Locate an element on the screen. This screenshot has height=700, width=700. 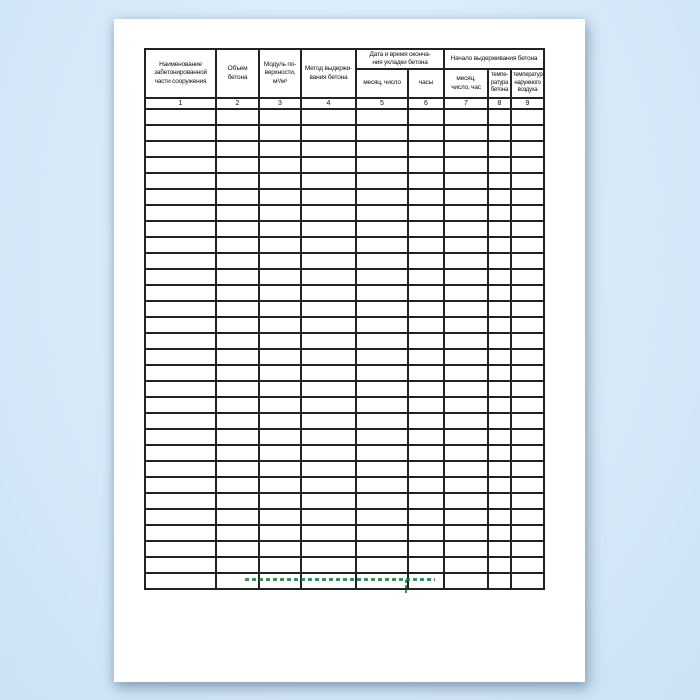
column-header-surface-modulus: Модуль по- верхности, м²/м³ is located at coordinates (280, 73).